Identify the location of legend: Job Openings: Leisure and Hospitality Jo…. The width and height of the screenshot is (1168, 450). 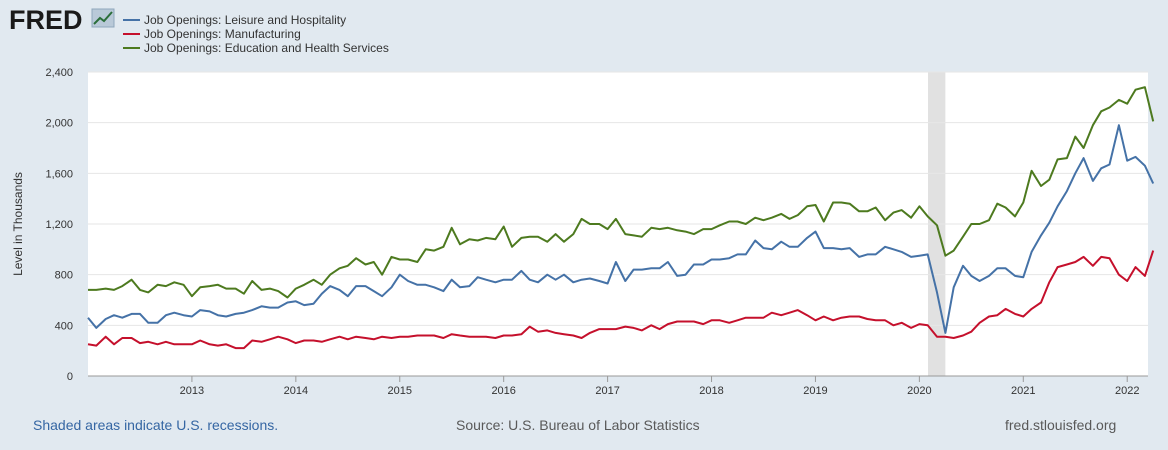
(256, 34).